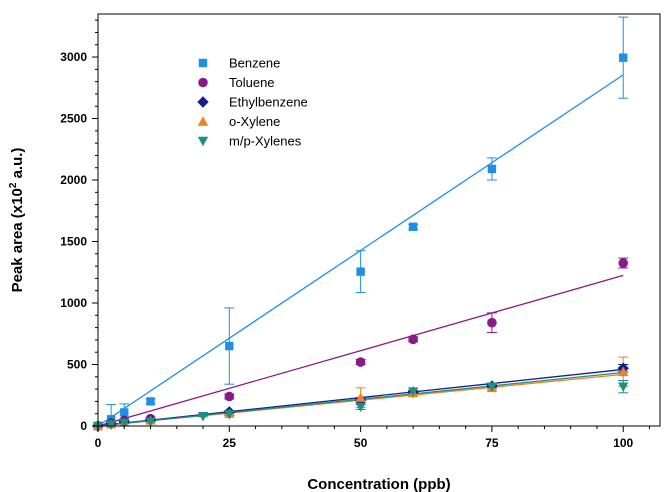 The height and width of the screenshot is (492, 664). Describe the element at coordinates (73, 119) in the screenshot. I see `y-tick-label: 2500` at that location.